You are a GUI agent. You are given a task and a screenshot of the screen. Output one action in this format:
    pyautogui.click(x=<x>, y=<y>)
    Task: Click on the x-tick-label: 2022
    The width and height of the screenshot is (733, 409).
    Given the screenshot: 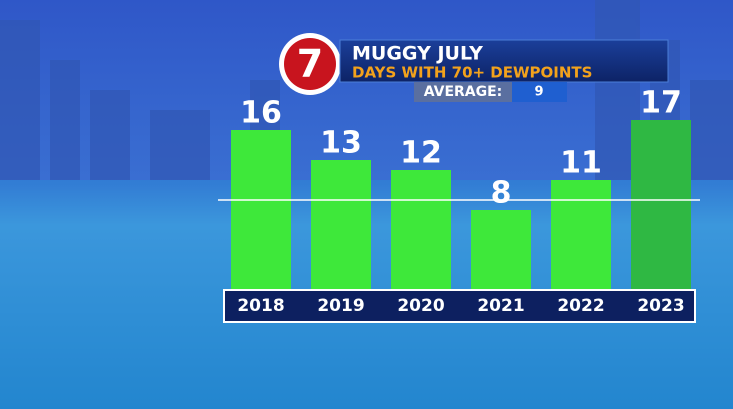 What is the action you would take?
    pyautogui.click(x=580, y=306)
    